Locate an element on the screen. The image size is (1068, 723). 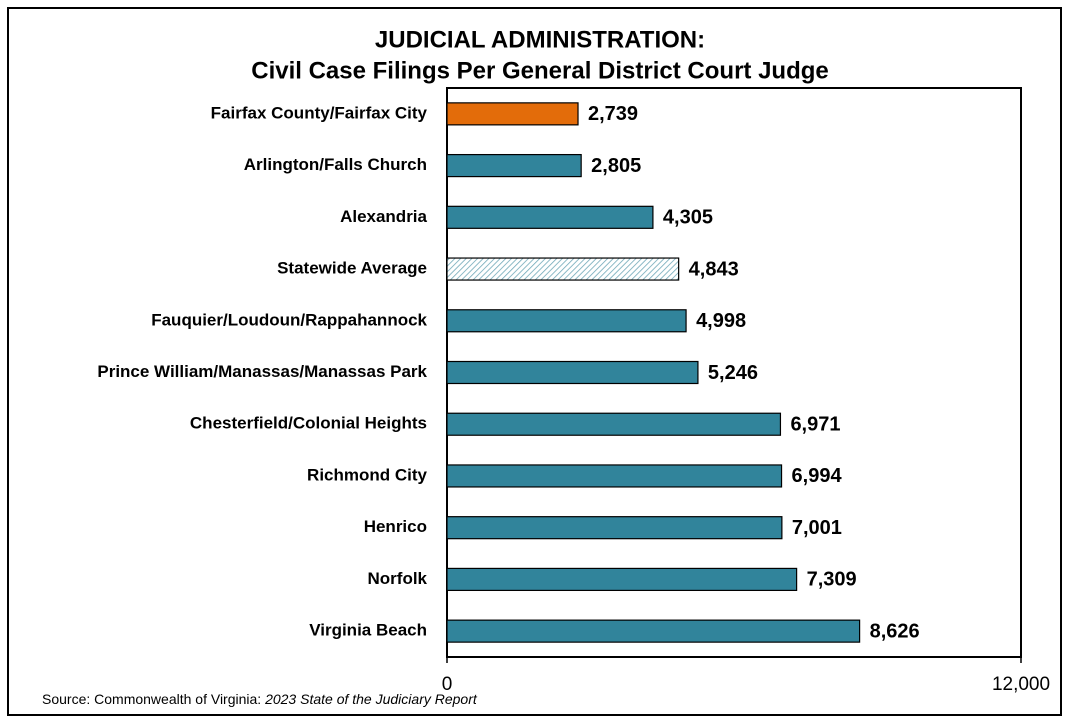
data-label: 5,246 is located at coordinates (733, 373).